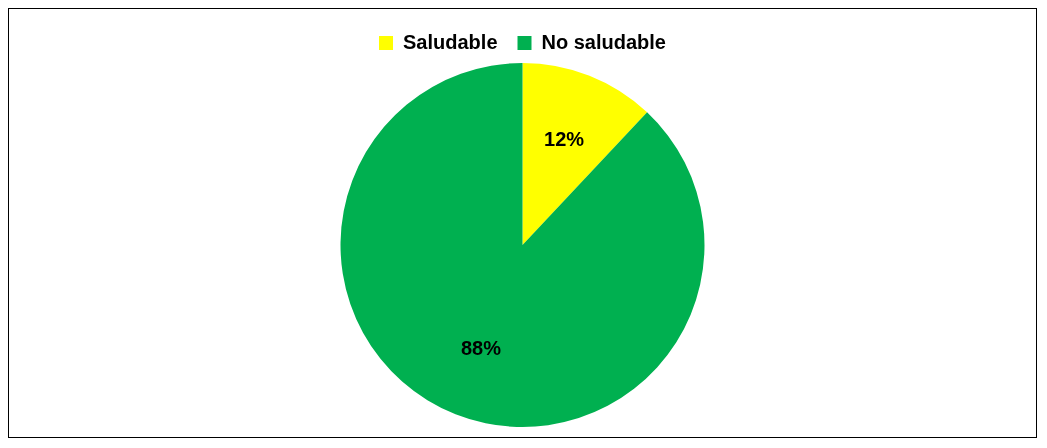  I want to click on data-label: 12%, so click(564, 138).